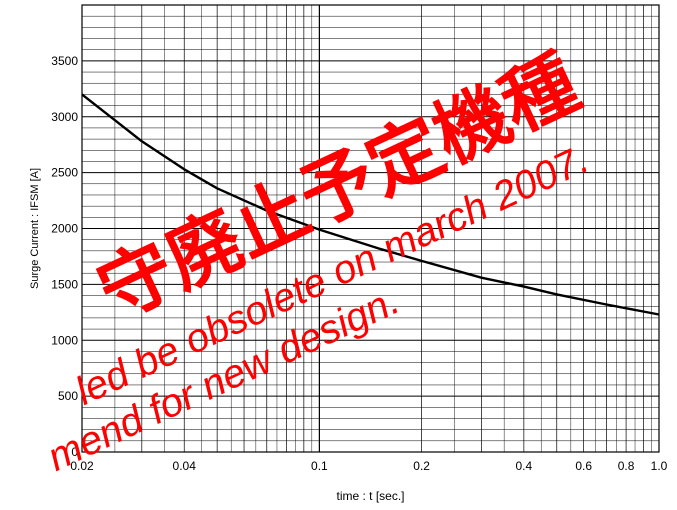 The width and height of the screenshot is (677, 510). Describe the element at coordinates (82, 466) in the screenshot. I see `x-tick-label: 0.02` at that location.